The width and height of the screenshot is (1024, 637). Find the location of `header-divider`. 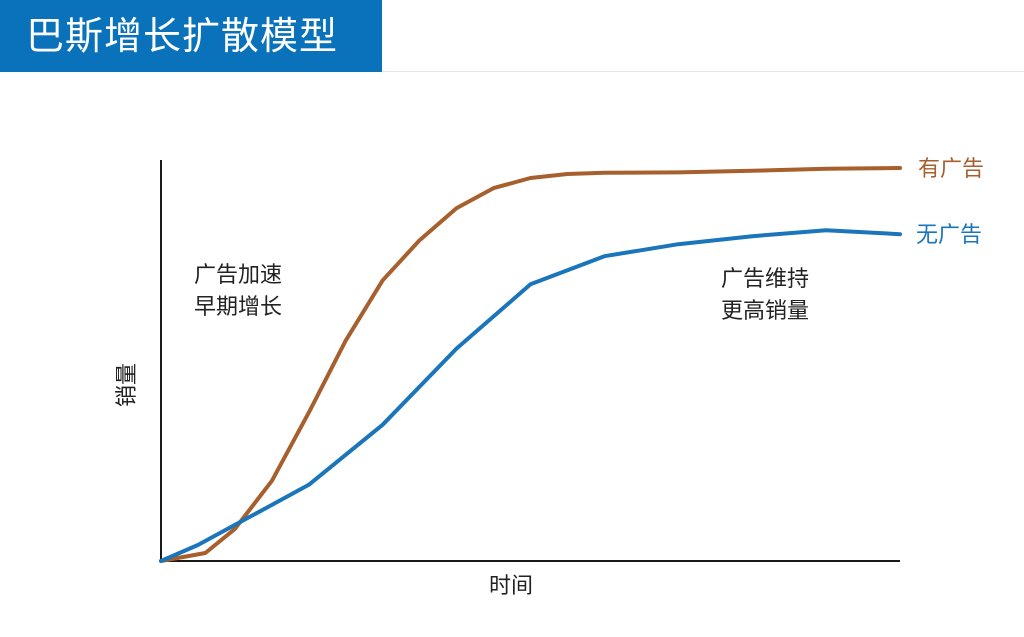

header-divider is located at coordinates (703, 71).